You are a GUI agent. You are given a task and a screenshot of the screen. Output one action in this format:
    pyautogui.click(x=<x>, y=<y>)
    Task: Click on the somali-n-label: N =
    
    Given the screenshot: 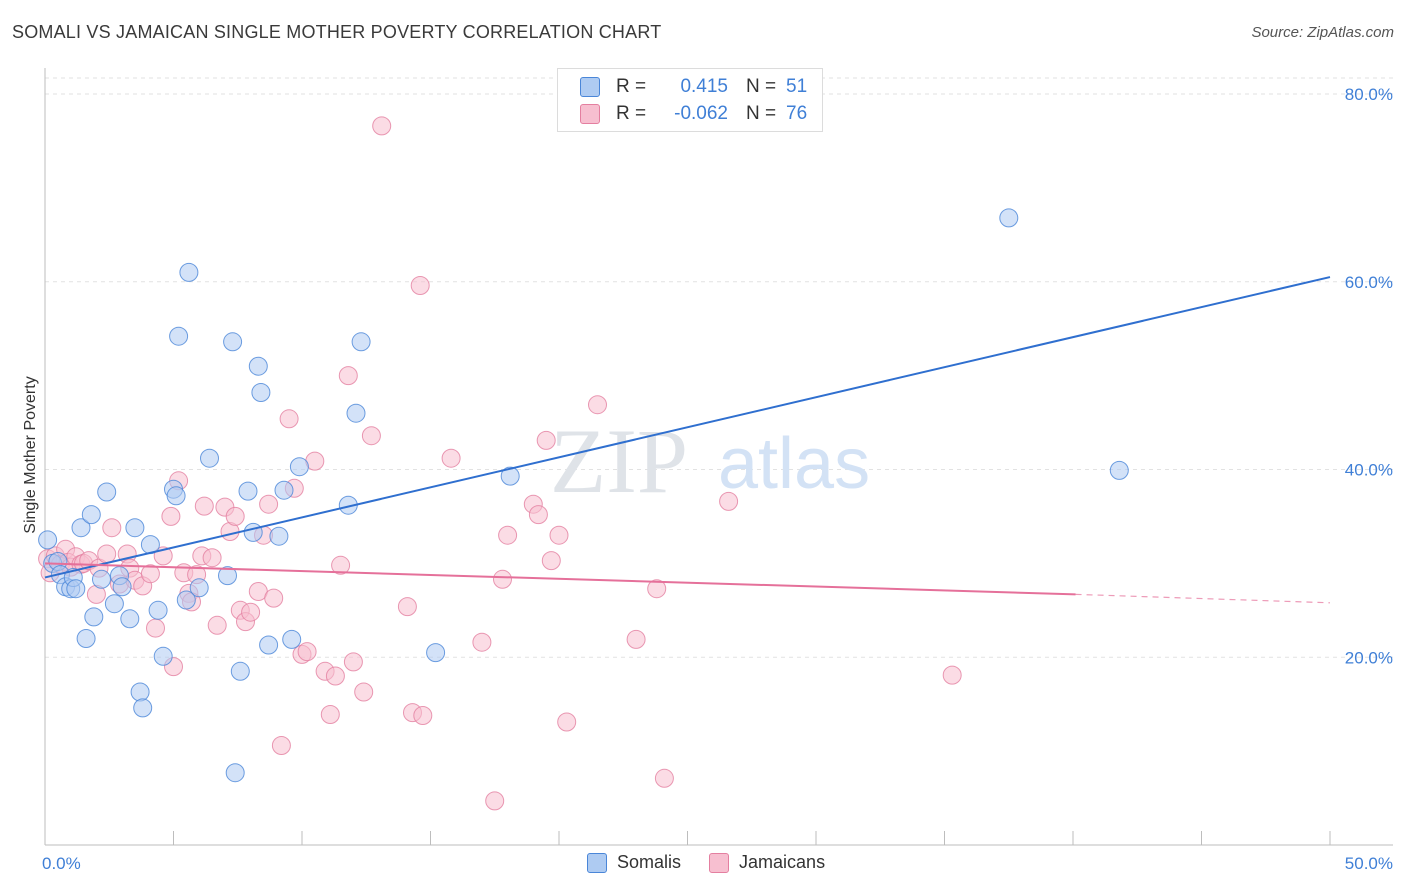 What is the action you would take?
    pyautogui.click(x=761, y=86)
    